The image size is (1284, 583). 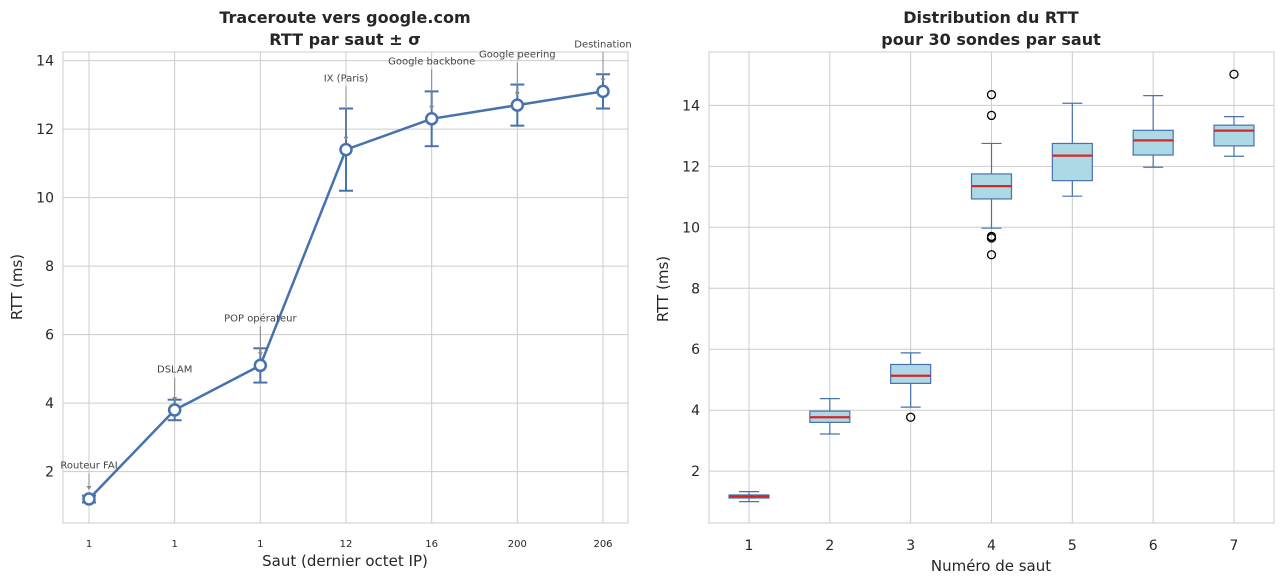 What do you see at coordinates (346, 79) in the screenshot?
I see `hop-annotation: IX (Paris)` at bounding box center [346, 79].